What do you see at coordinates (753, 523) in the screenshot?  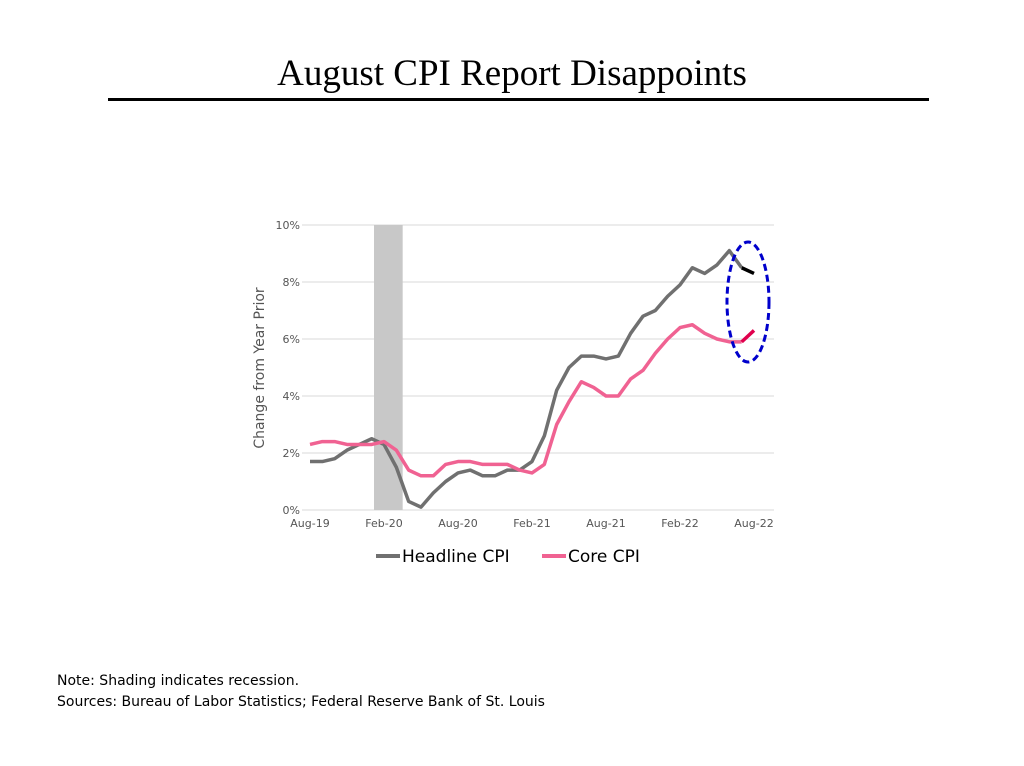 I see `x-tick-label: Aug-22` at bounding box center [753, 523].